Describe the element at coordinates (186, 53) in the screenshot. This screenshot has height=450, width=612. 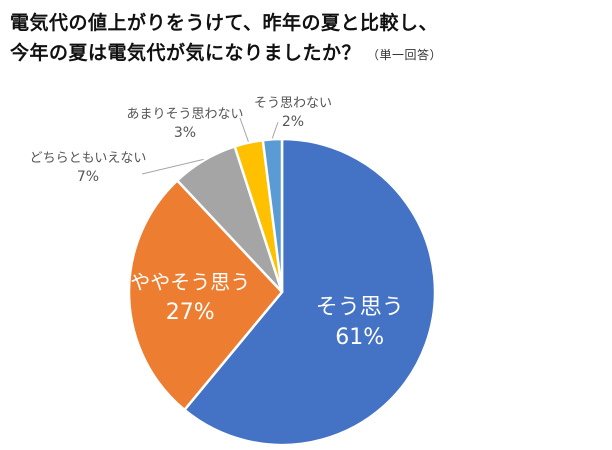
I see `chart-title-line-2-text: 今年の夏は電気代が気になりましたか？` at that location.